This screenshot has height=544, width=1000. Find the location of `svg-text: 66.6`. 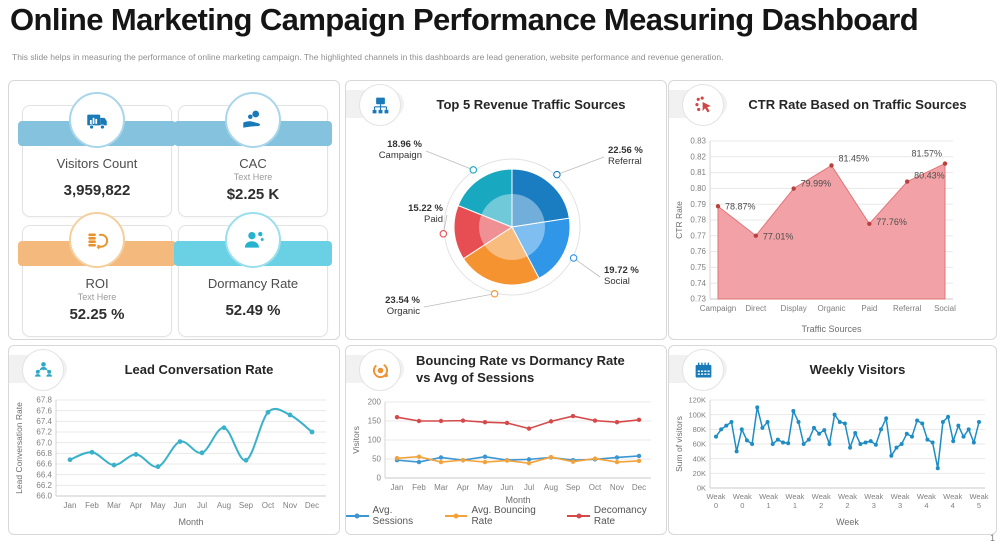

svg-text: 66.6 is located at coordinates (44, 464).